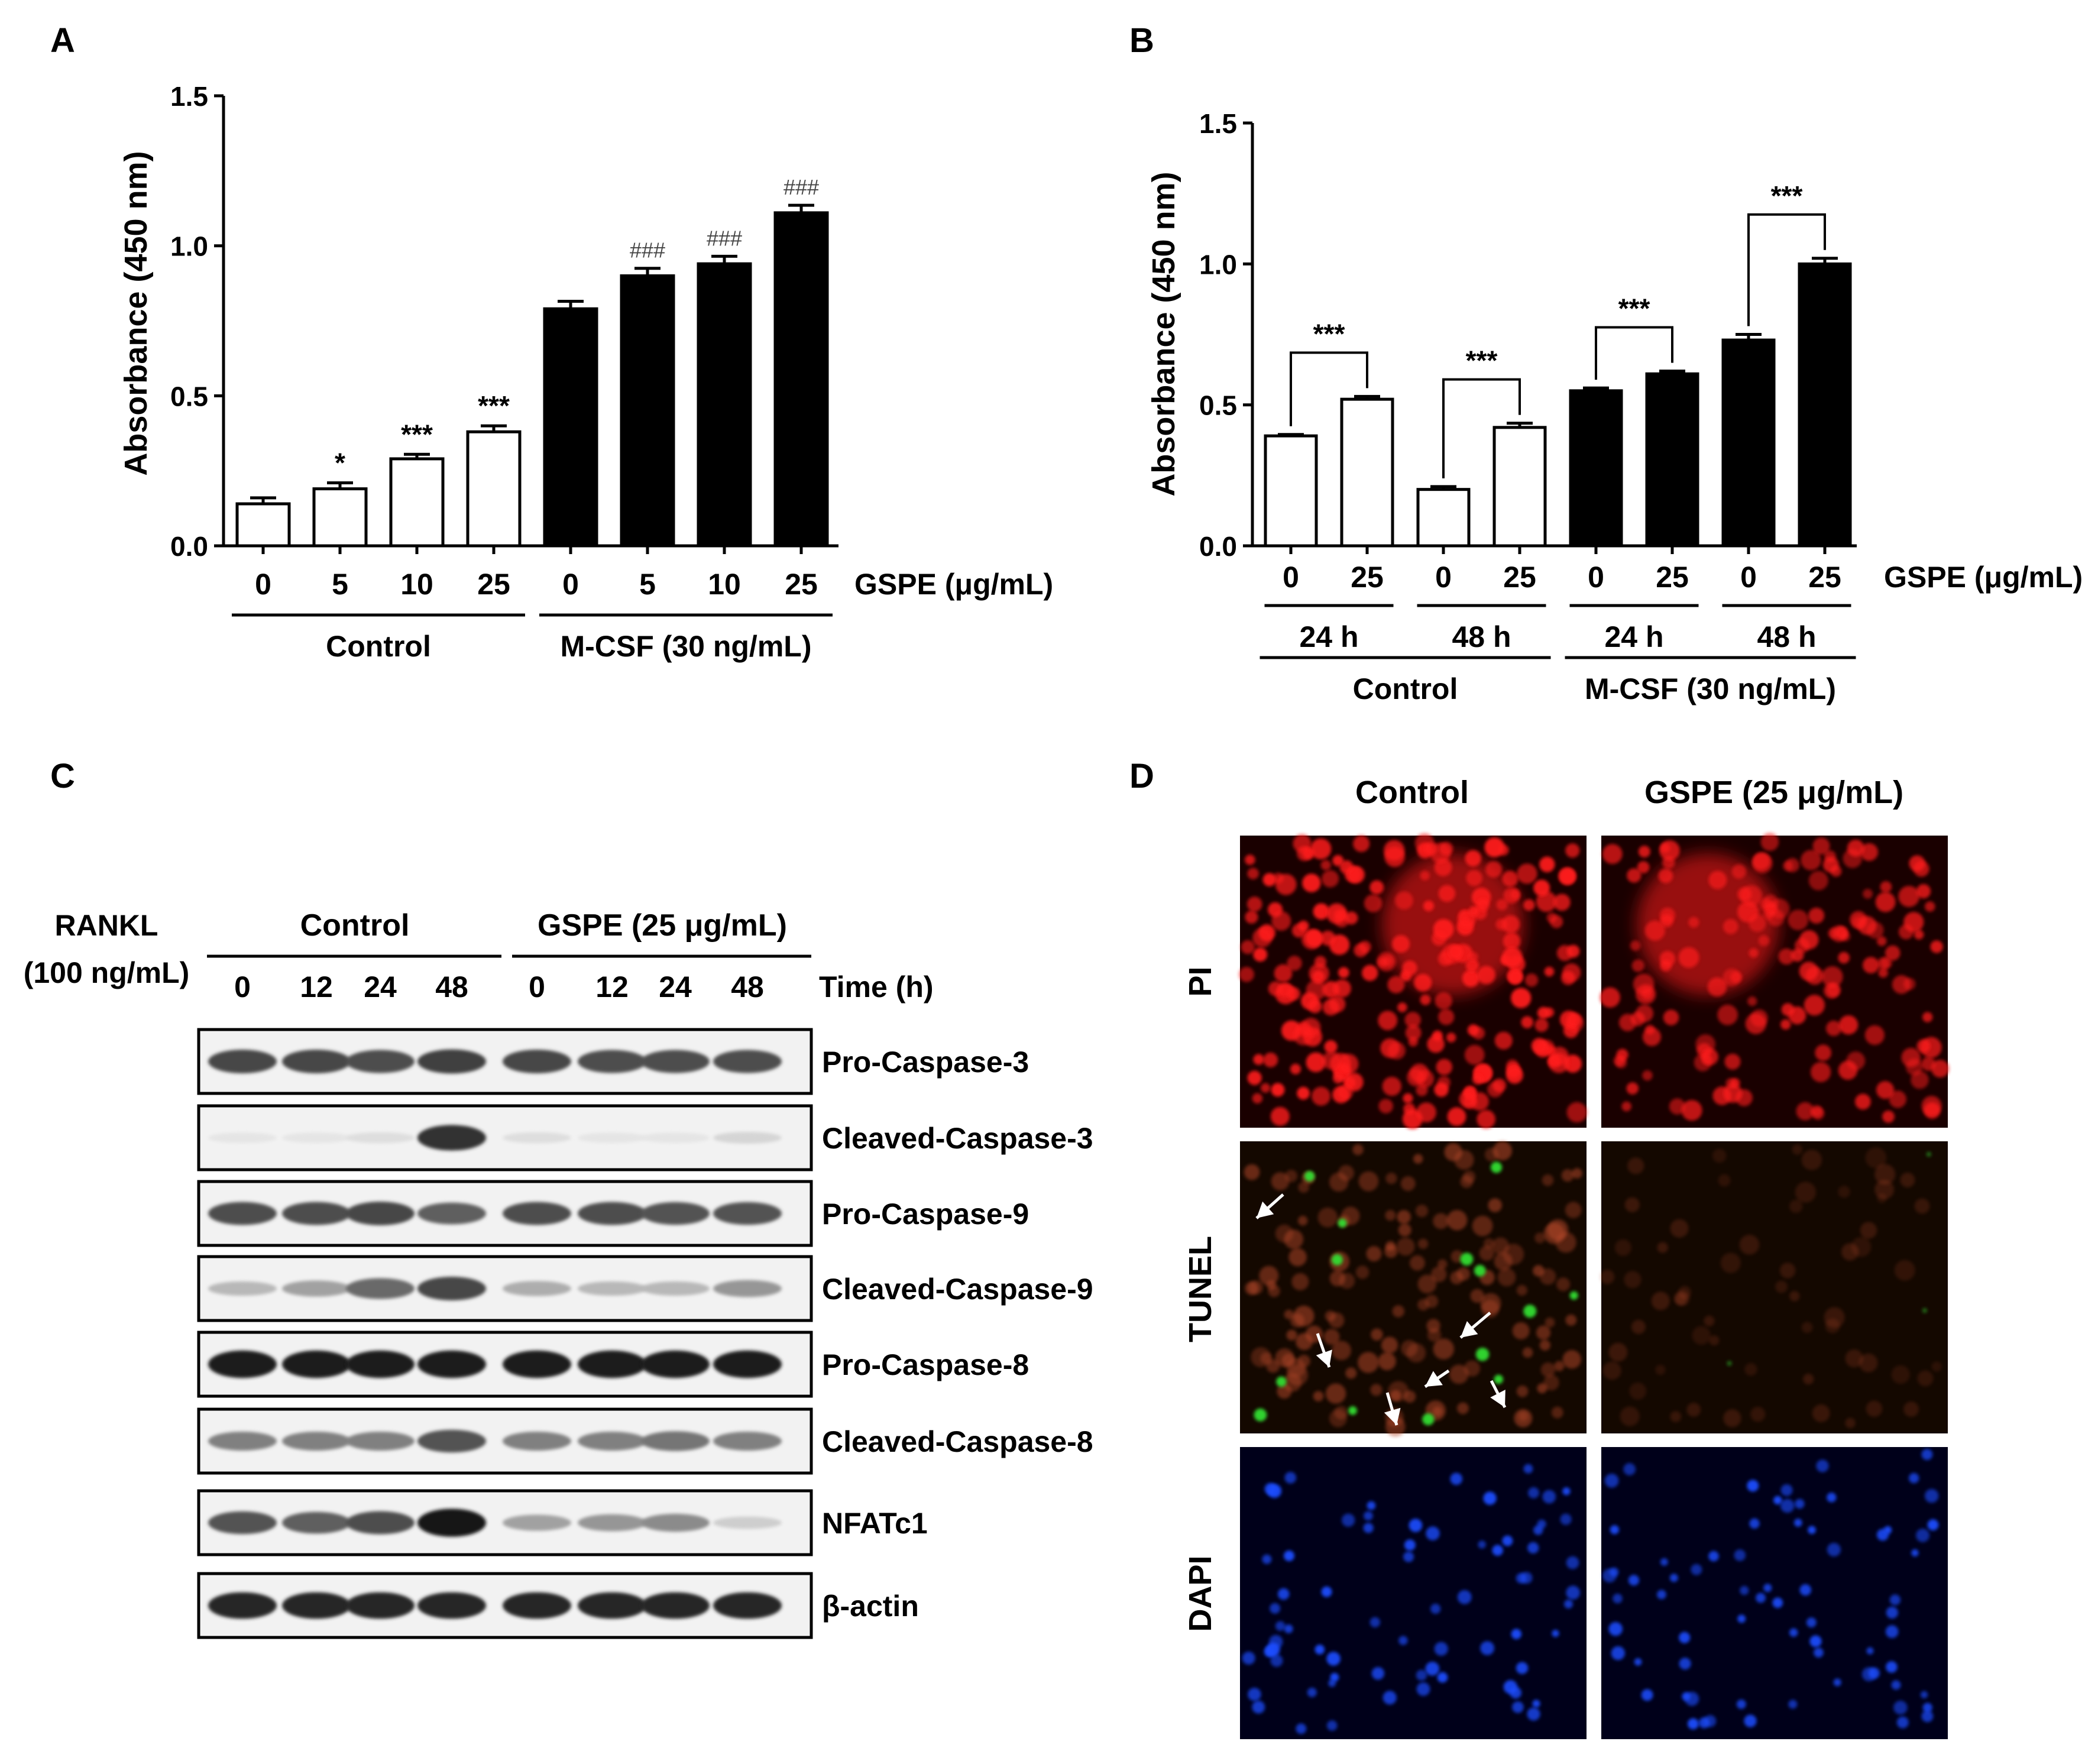 This screenshot has width=2098, height=1764. I want to click on blot-label: Cleaved-Caspase-3, so click(958, 1138).